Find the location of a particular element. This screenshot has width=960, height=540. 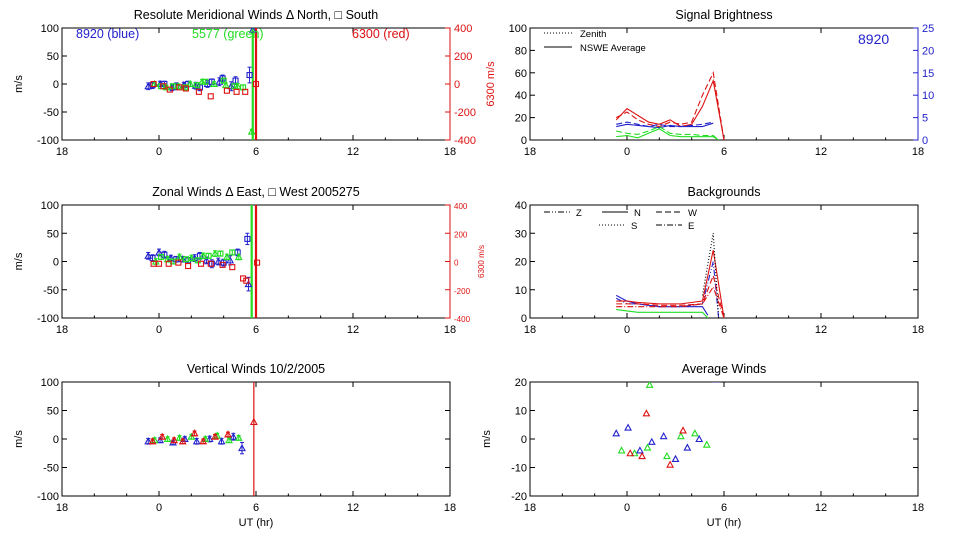

right-y-tick-label: 15 is located at coordinates (928, 74).